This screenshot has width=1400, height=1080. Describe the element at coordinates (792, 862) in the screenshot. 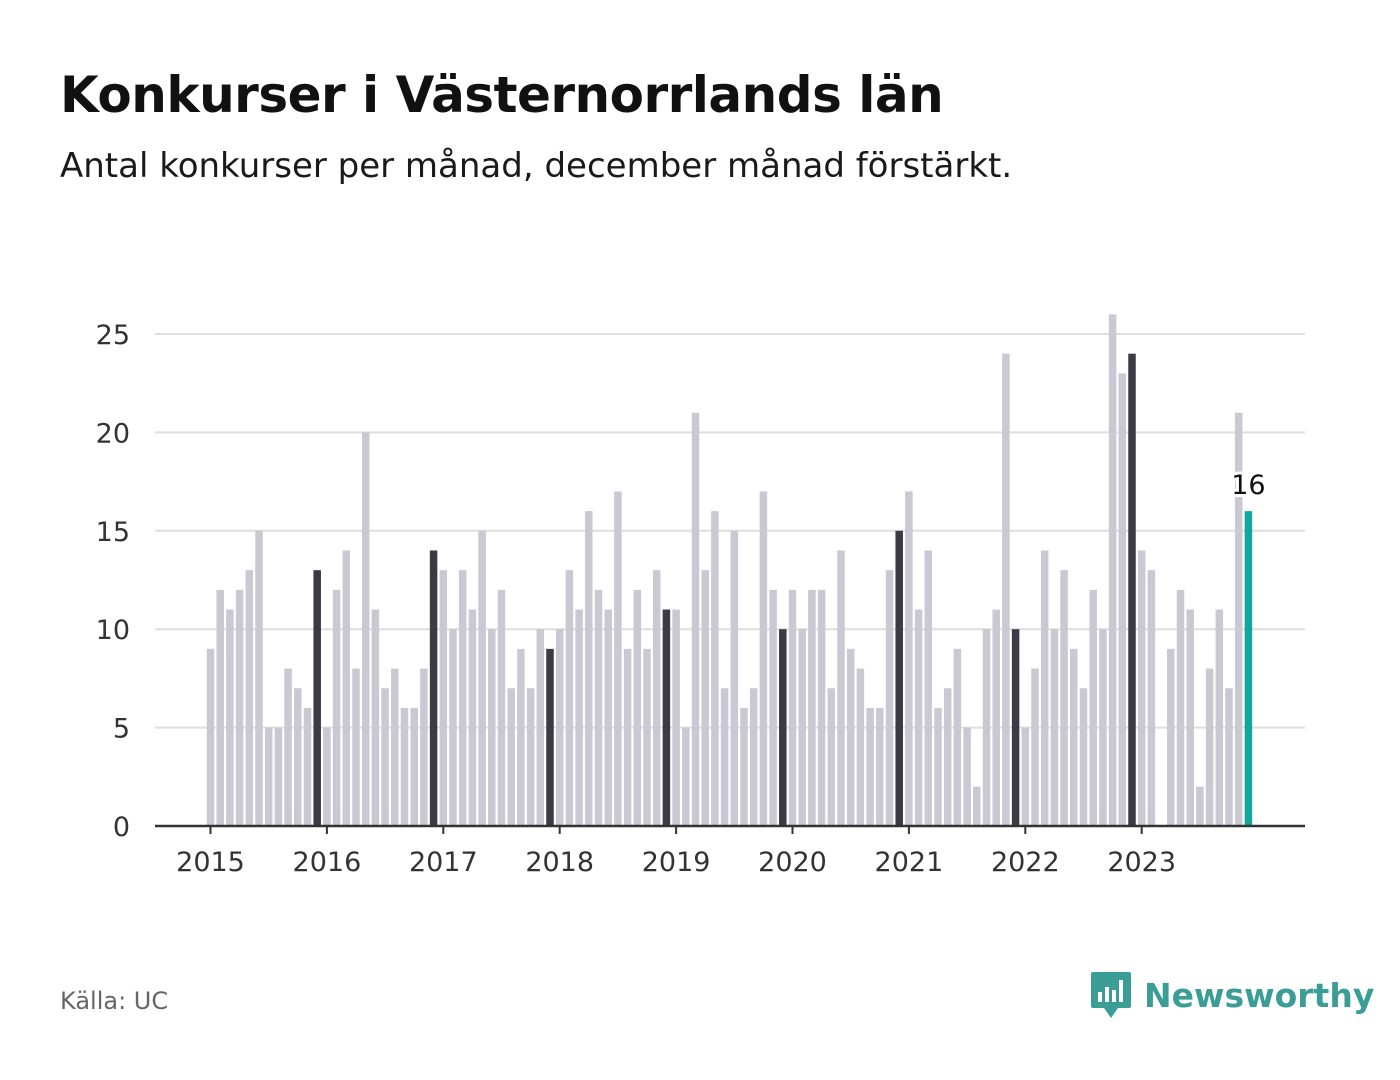

I see `x-tick-label: 2020` at that location.